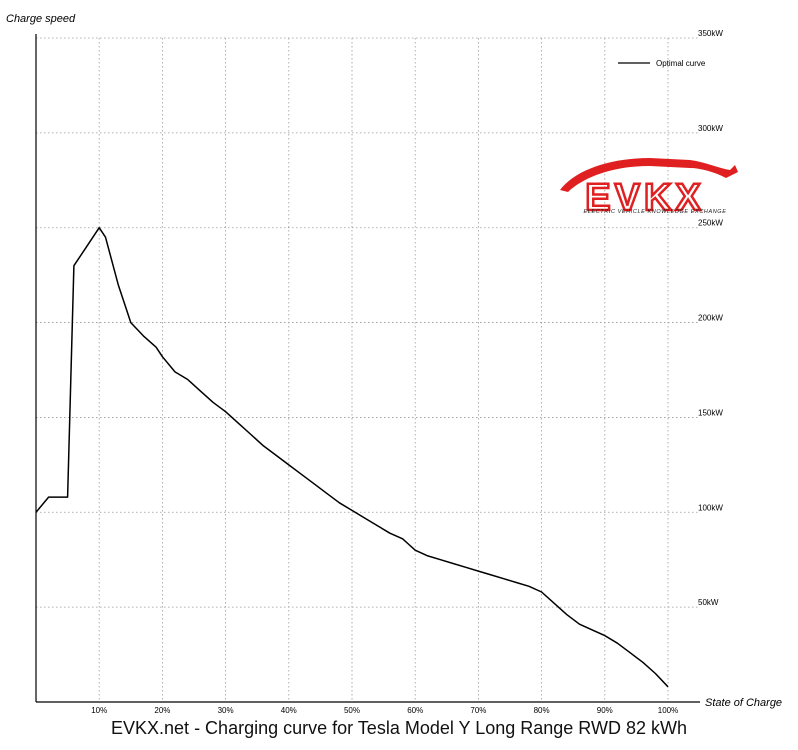 This screenshot has height=750, width=798. I want to click on x-tick-label: 30%, so click(226, 710).